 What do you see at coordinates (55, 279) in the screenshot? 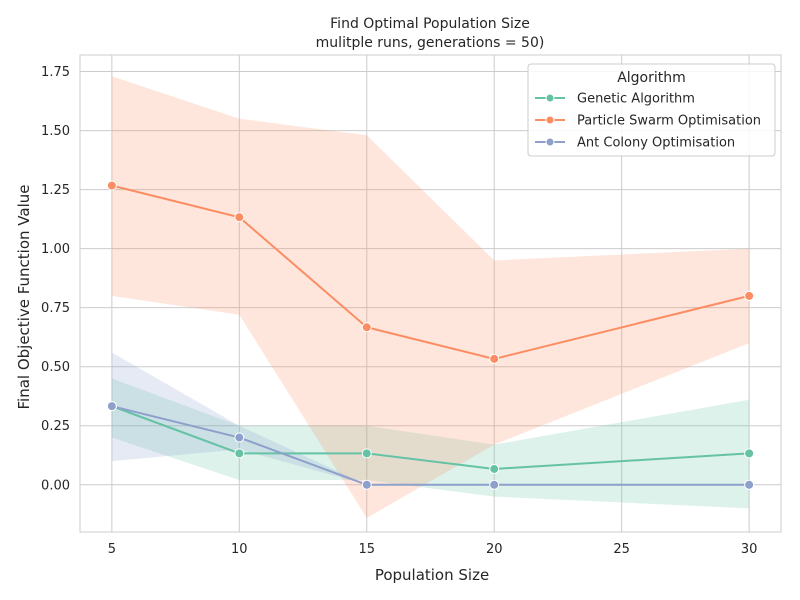
I see `y-tick-labels: 0.00 0.25 0.50 0.75 1.00 1.25 1.50 1.75` at bounding box center [55, 279].